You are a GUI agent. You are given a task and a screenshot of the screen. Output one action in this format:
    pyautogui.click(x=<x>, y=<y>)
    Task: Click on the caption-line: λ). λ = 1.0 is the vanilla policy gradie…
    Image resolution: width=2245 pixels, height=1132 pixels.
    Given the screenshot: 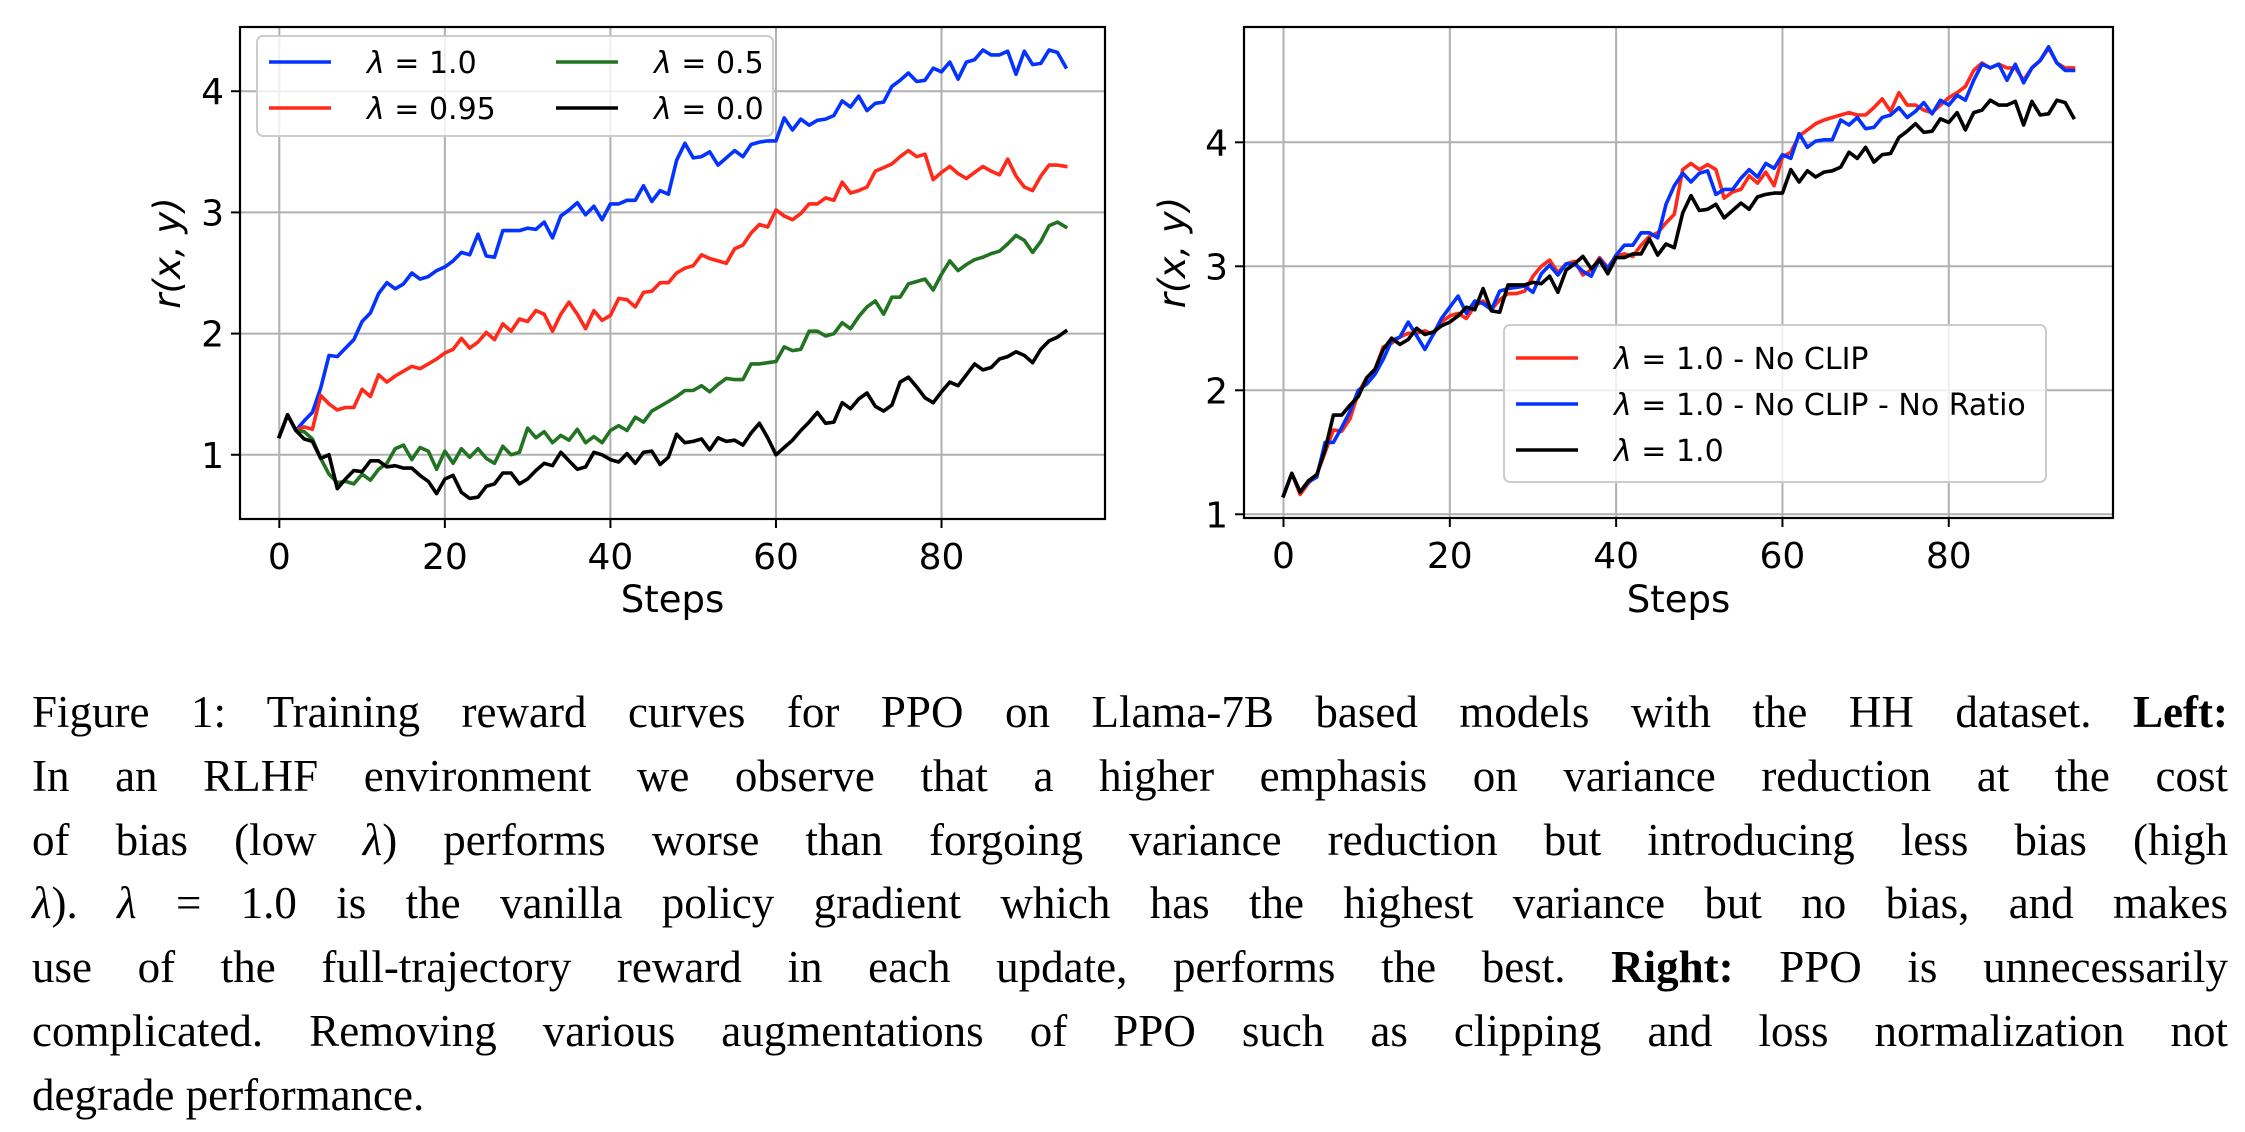 What is the action you would take?
    pyautogui.click(x=1130, y=904)
    